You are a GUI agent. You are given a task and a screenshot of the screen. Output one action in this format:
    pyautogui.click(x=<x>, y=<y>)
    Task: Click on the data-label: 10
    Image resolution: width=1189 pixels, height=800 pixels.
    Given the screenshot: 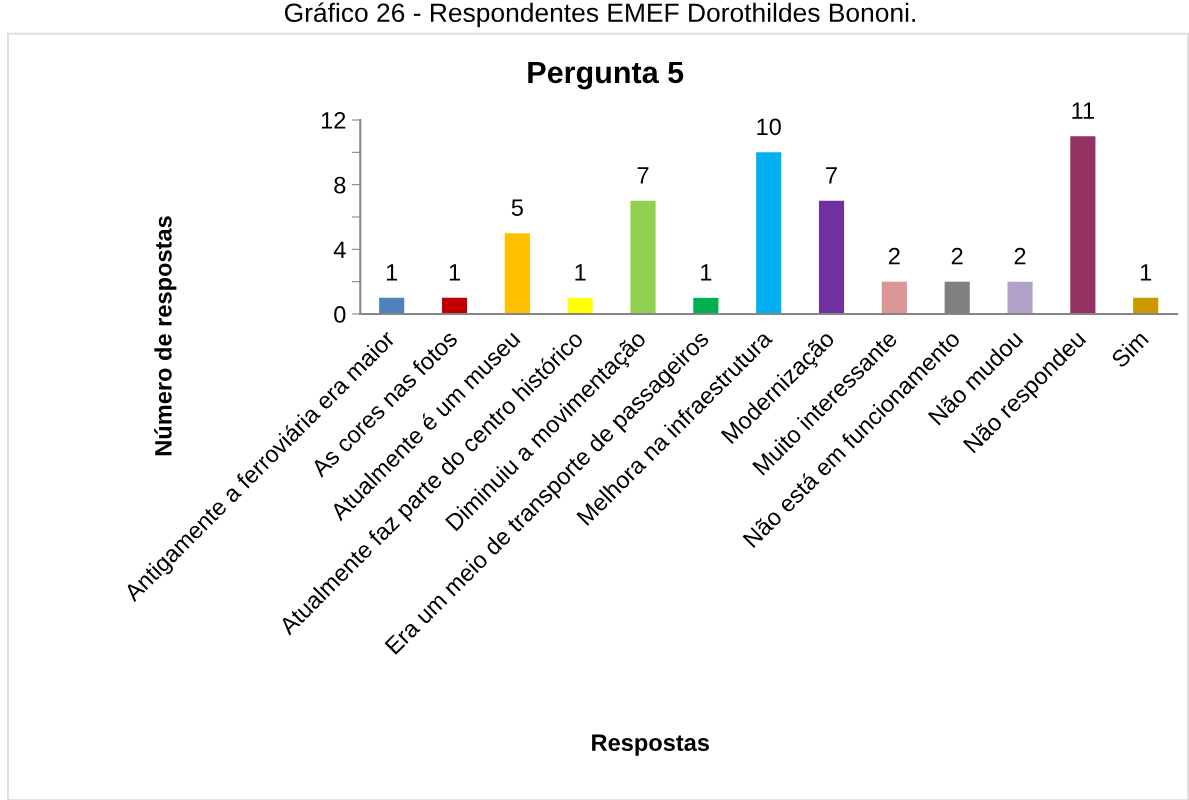 What is the action you would take?
    pyautogui.click(x=769, y=127)
    